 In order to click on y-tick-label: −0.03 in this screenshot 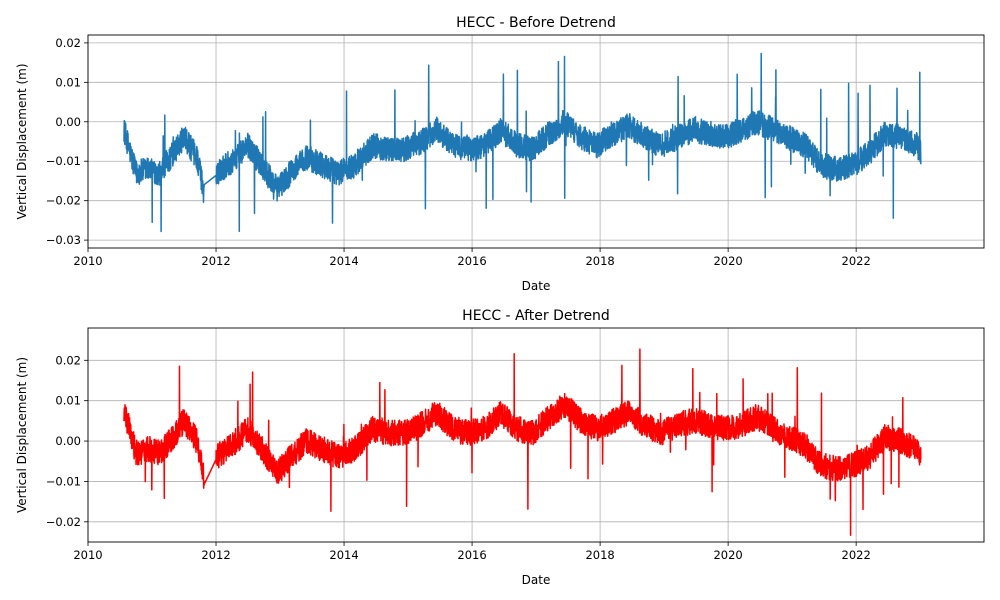, I will do `click(63, 240)`.